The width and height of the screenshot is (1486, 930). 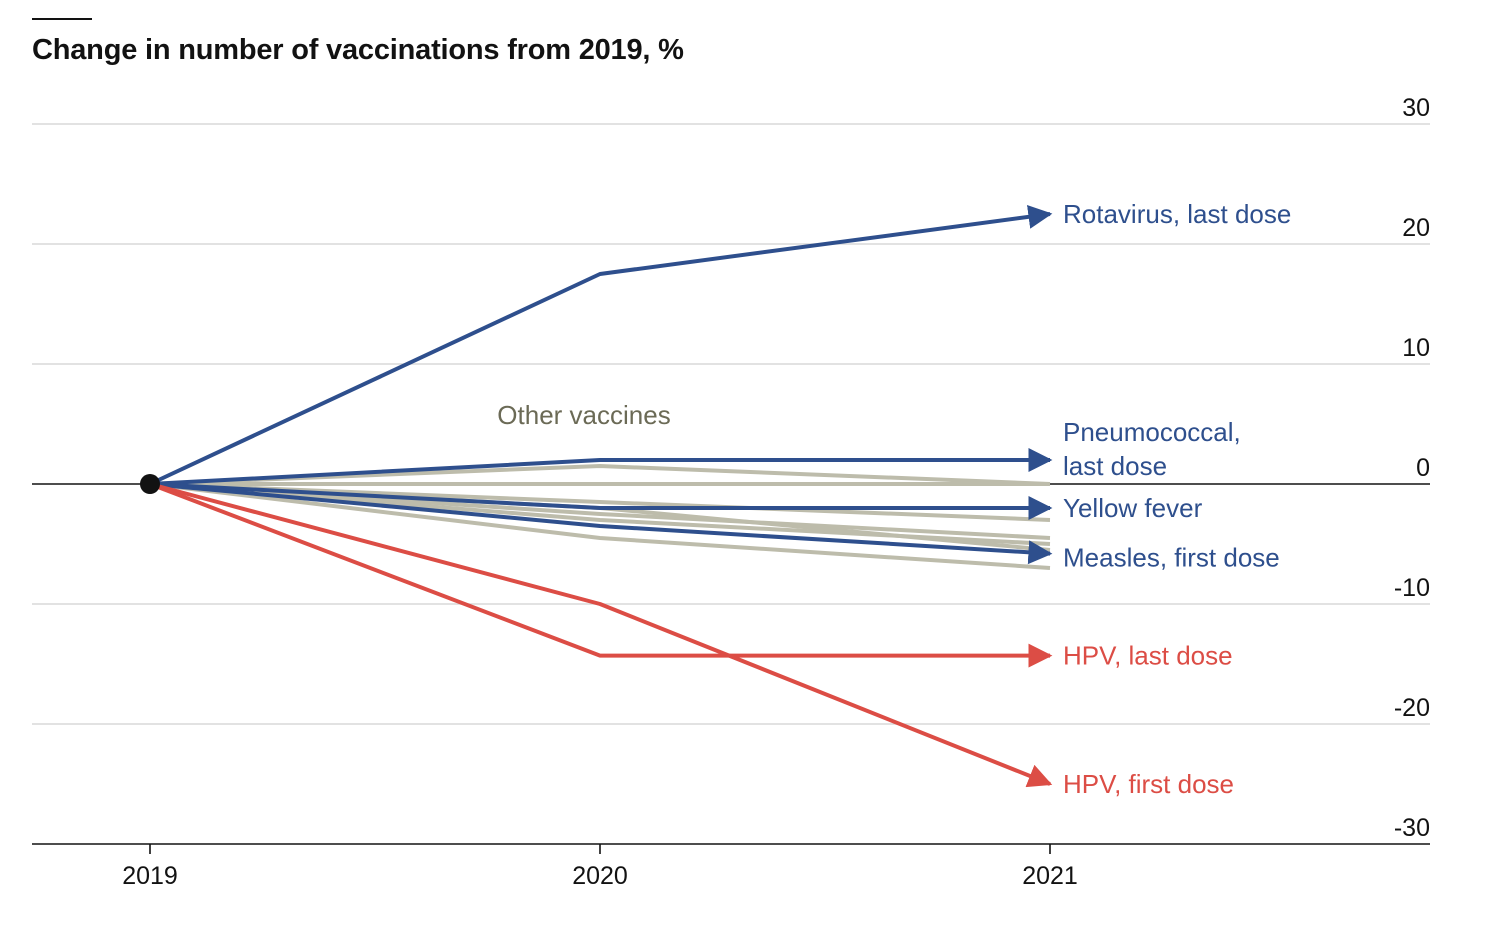 What do you see at coordinates (1115, 466) in the screenshot?
I see `series-label-line: last dose` at bounding box center [1115, 466].